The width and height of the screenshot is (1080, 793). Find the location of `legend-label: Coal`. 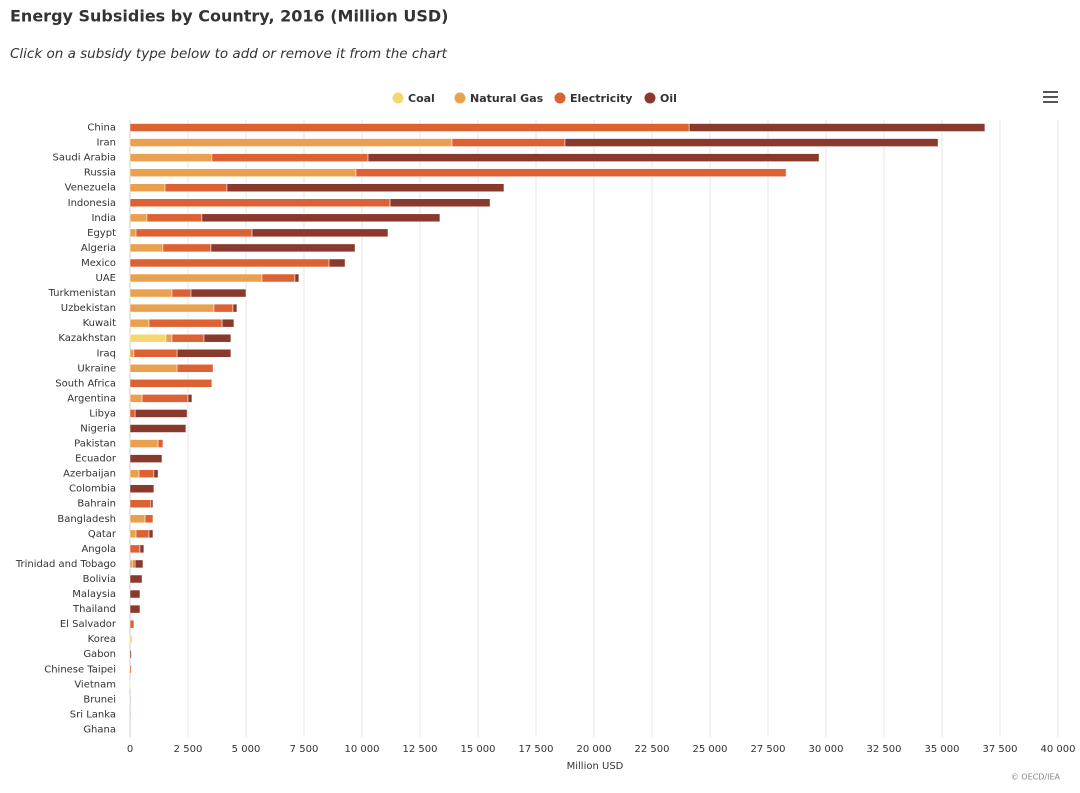

legend-label: Coal is located at coordinates (421, 98).